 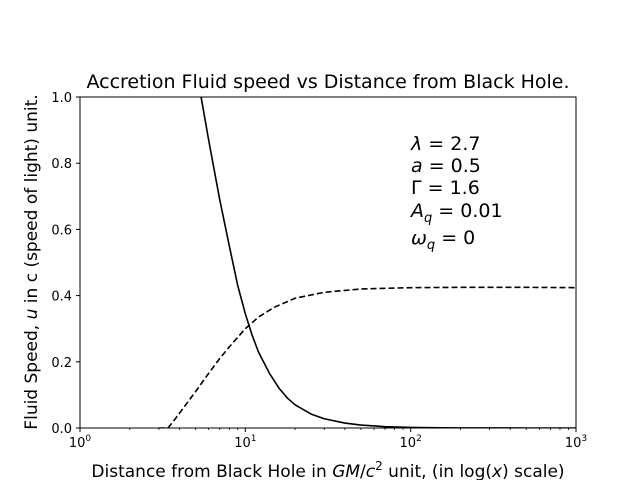 I want to click on annotation-aq: Aq = 0.01, so click(x=456, y=213).